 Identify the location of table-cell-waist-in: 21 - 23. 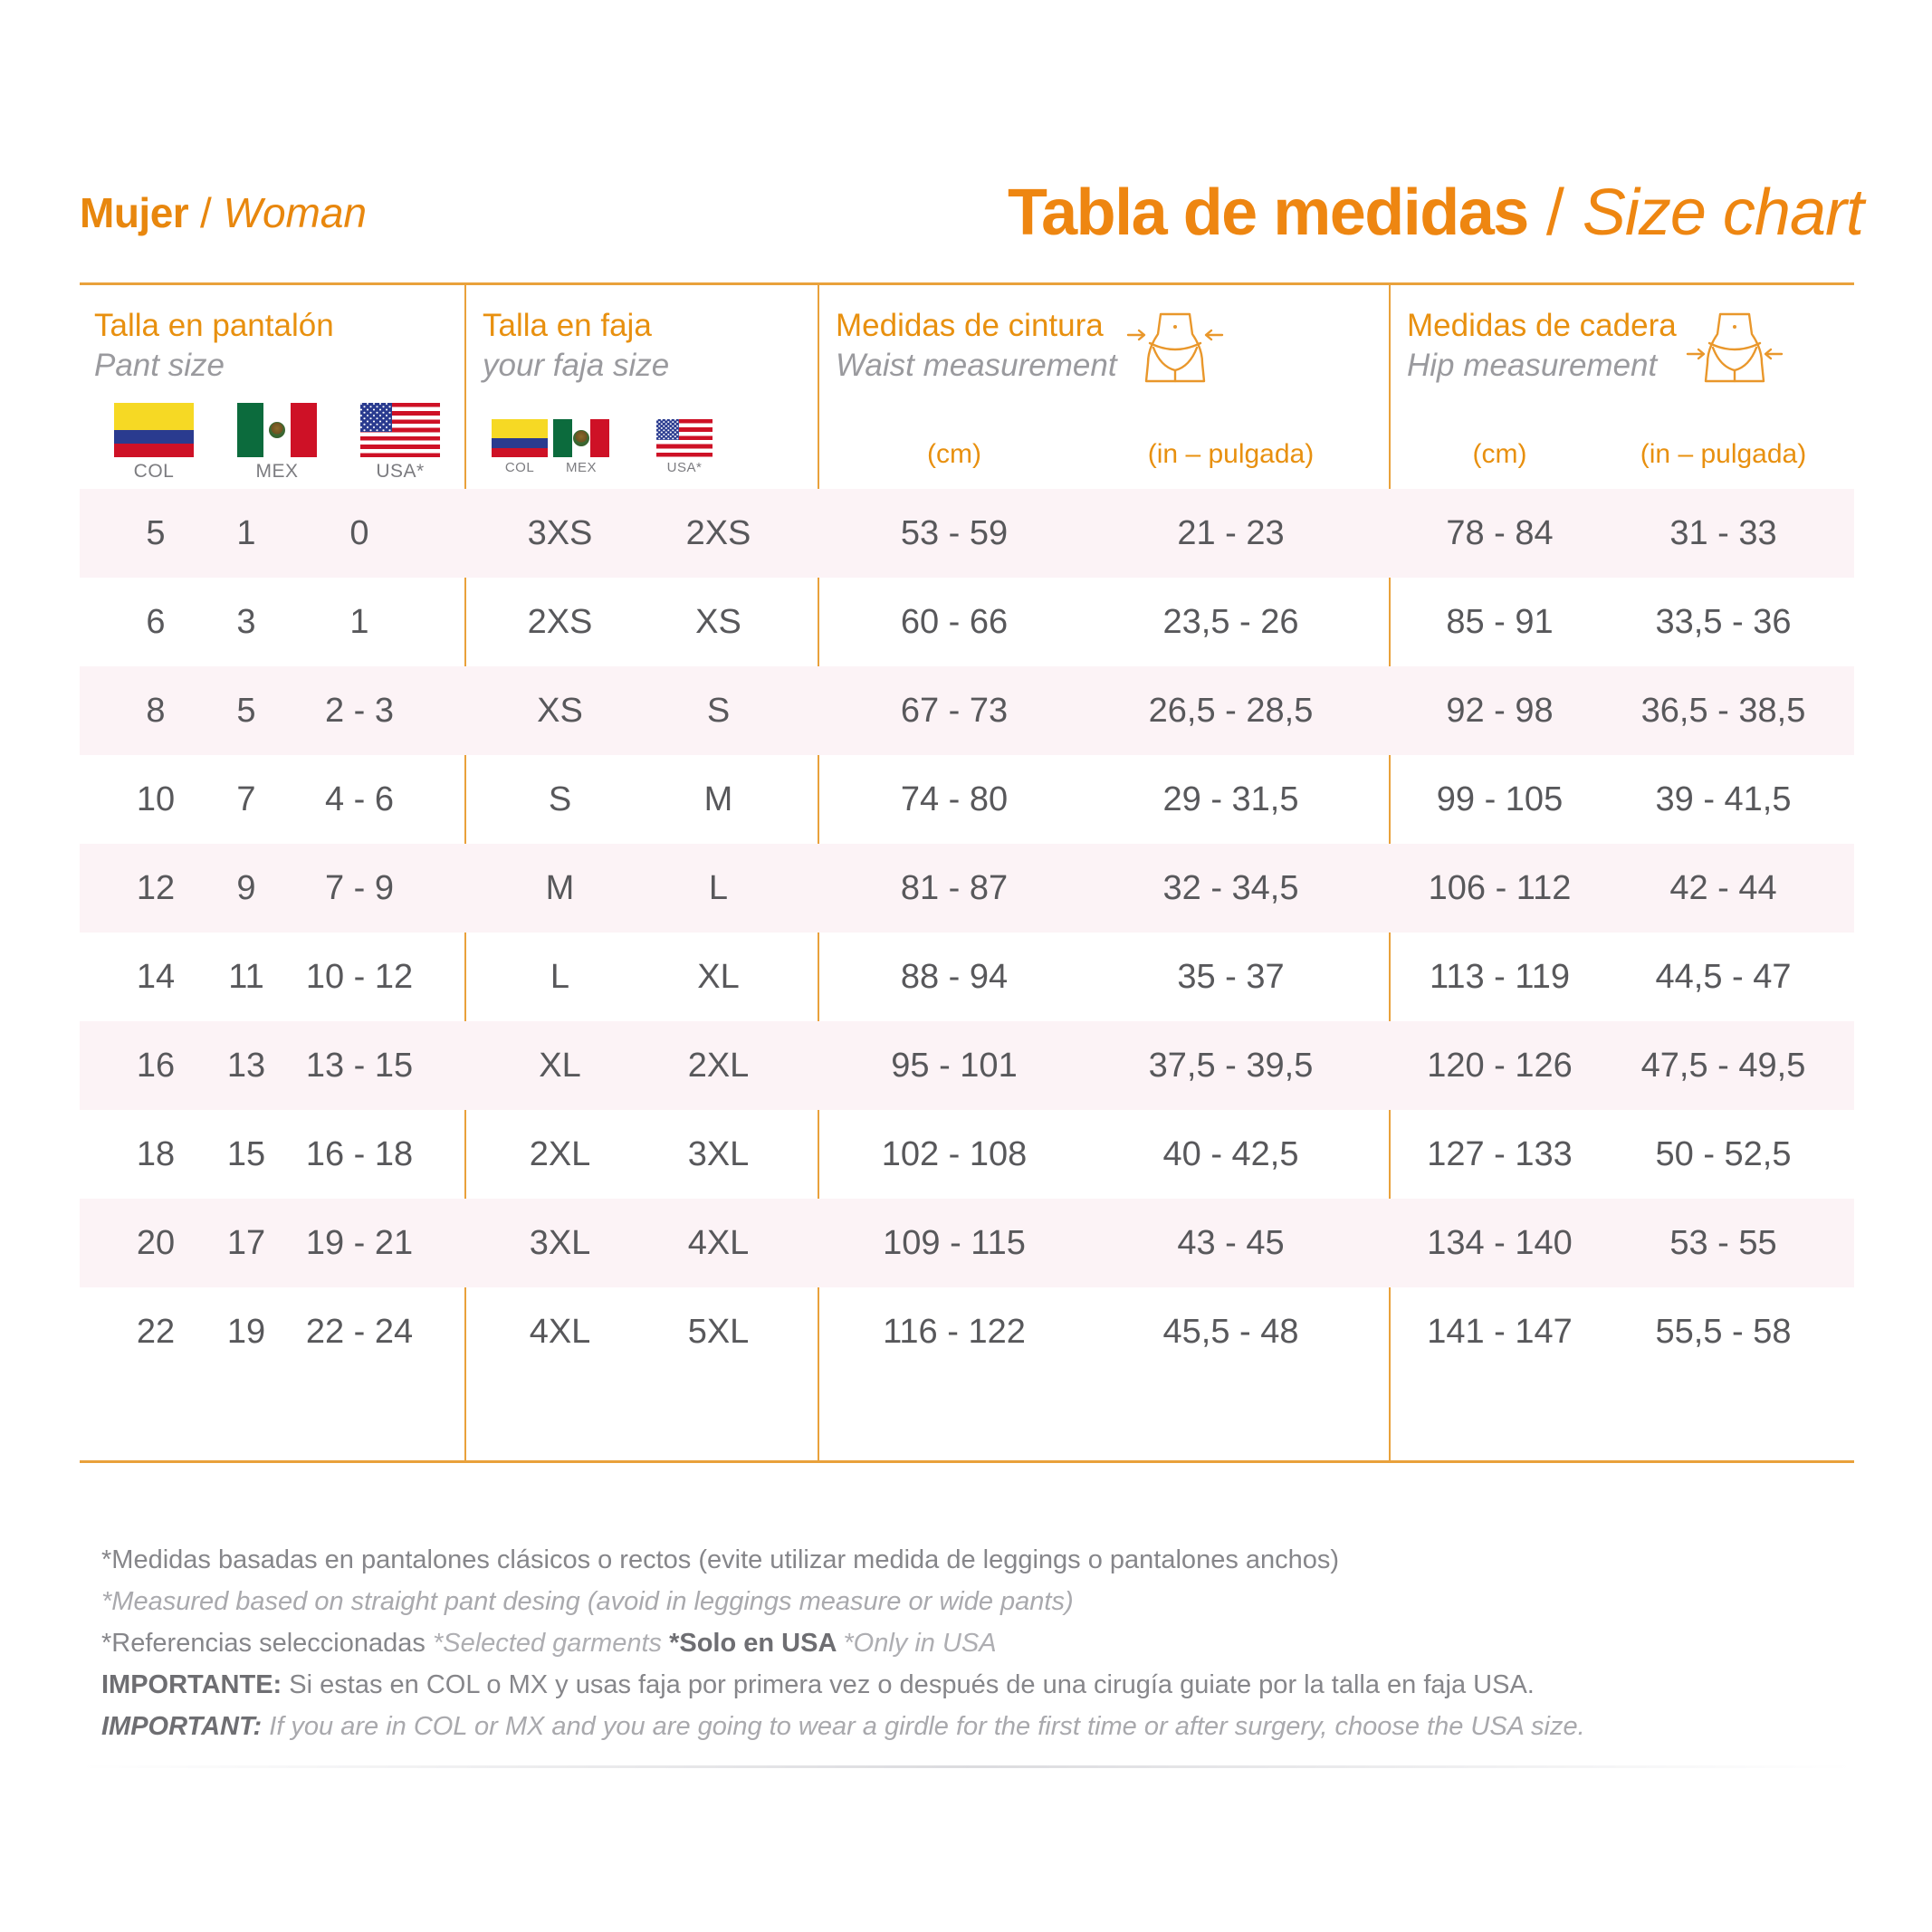
(1231, 533).